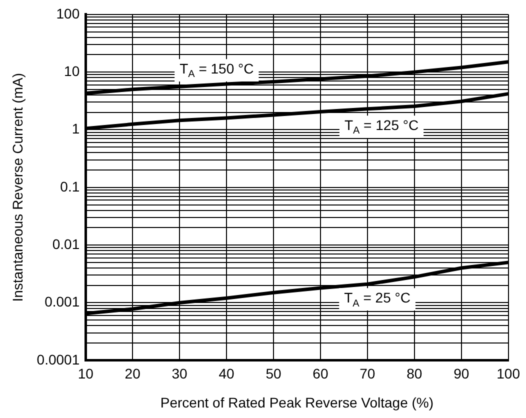  I want to click on y-tick-label: 0.001, so click(62, 302).